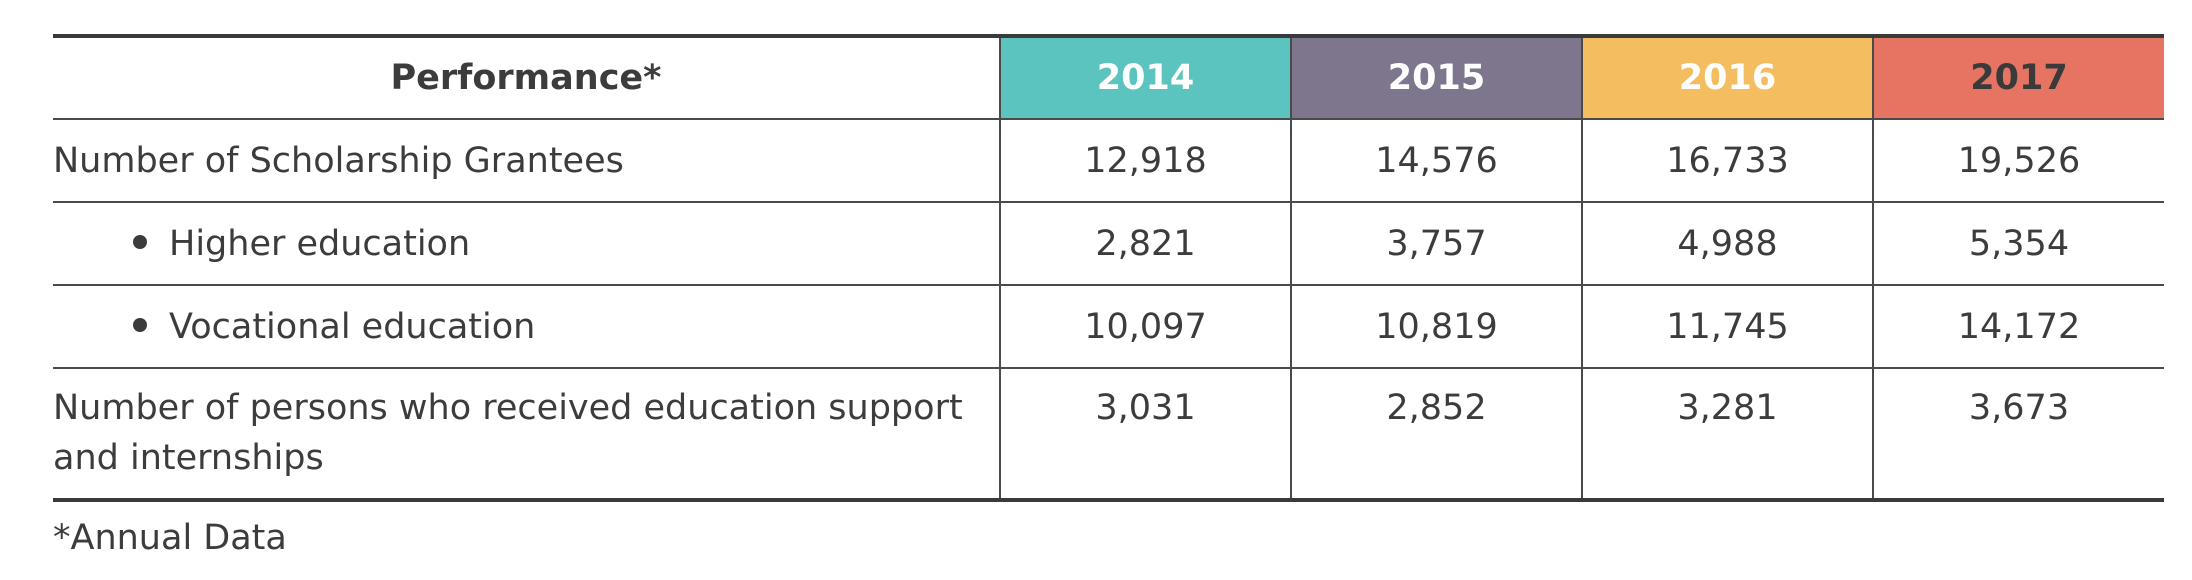 The height and width of the screenshot is (580, 2192). I want to click on cell-value: 5,354, so click(2018, 244).